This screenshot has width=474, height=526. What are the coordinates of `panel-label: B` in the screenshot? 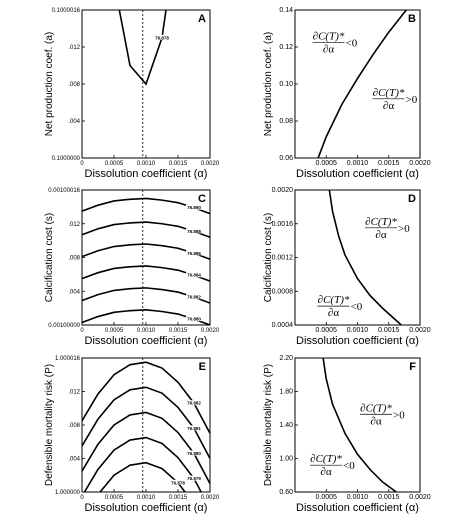 It's located at (412, 19).